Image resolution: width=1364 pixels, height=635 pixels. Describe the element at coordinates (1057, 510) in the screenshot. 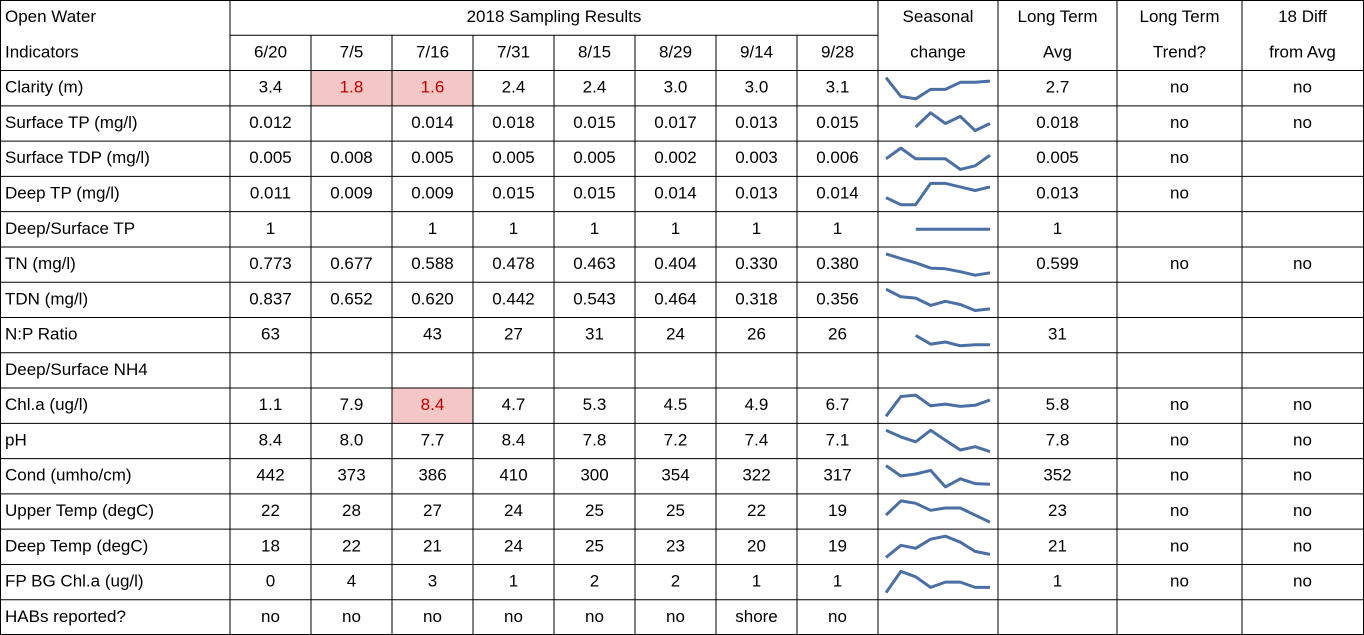

I see `cell-avg: 23` at that location.